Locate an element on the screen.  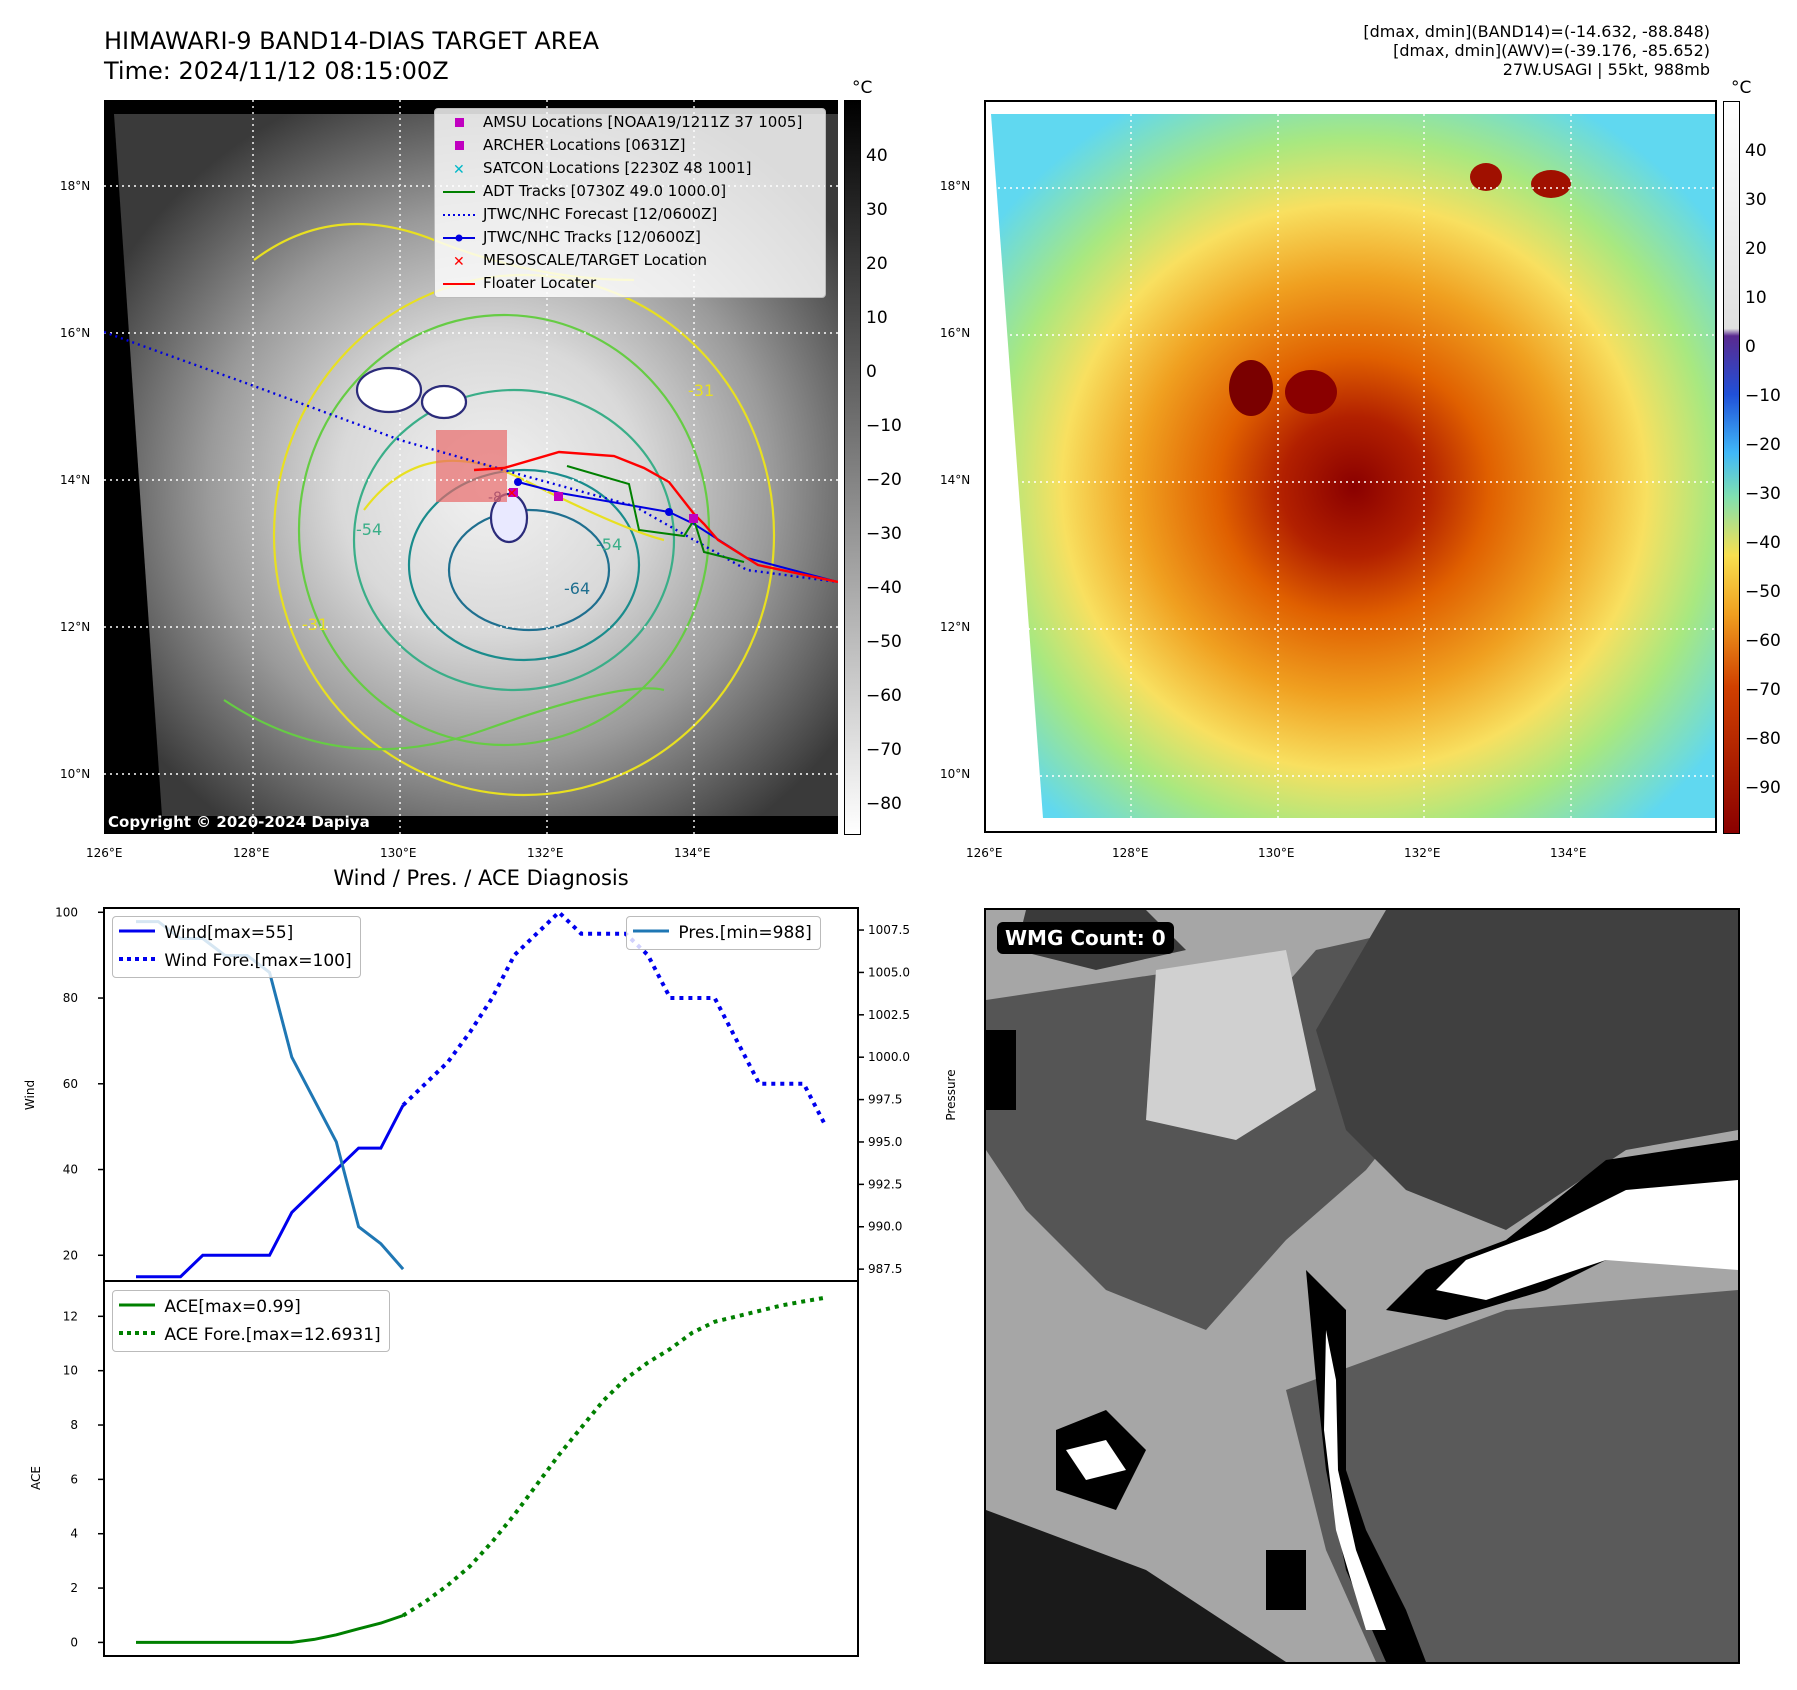
pressure-axis-label: Pressure is located at coordinates (951, 1094).